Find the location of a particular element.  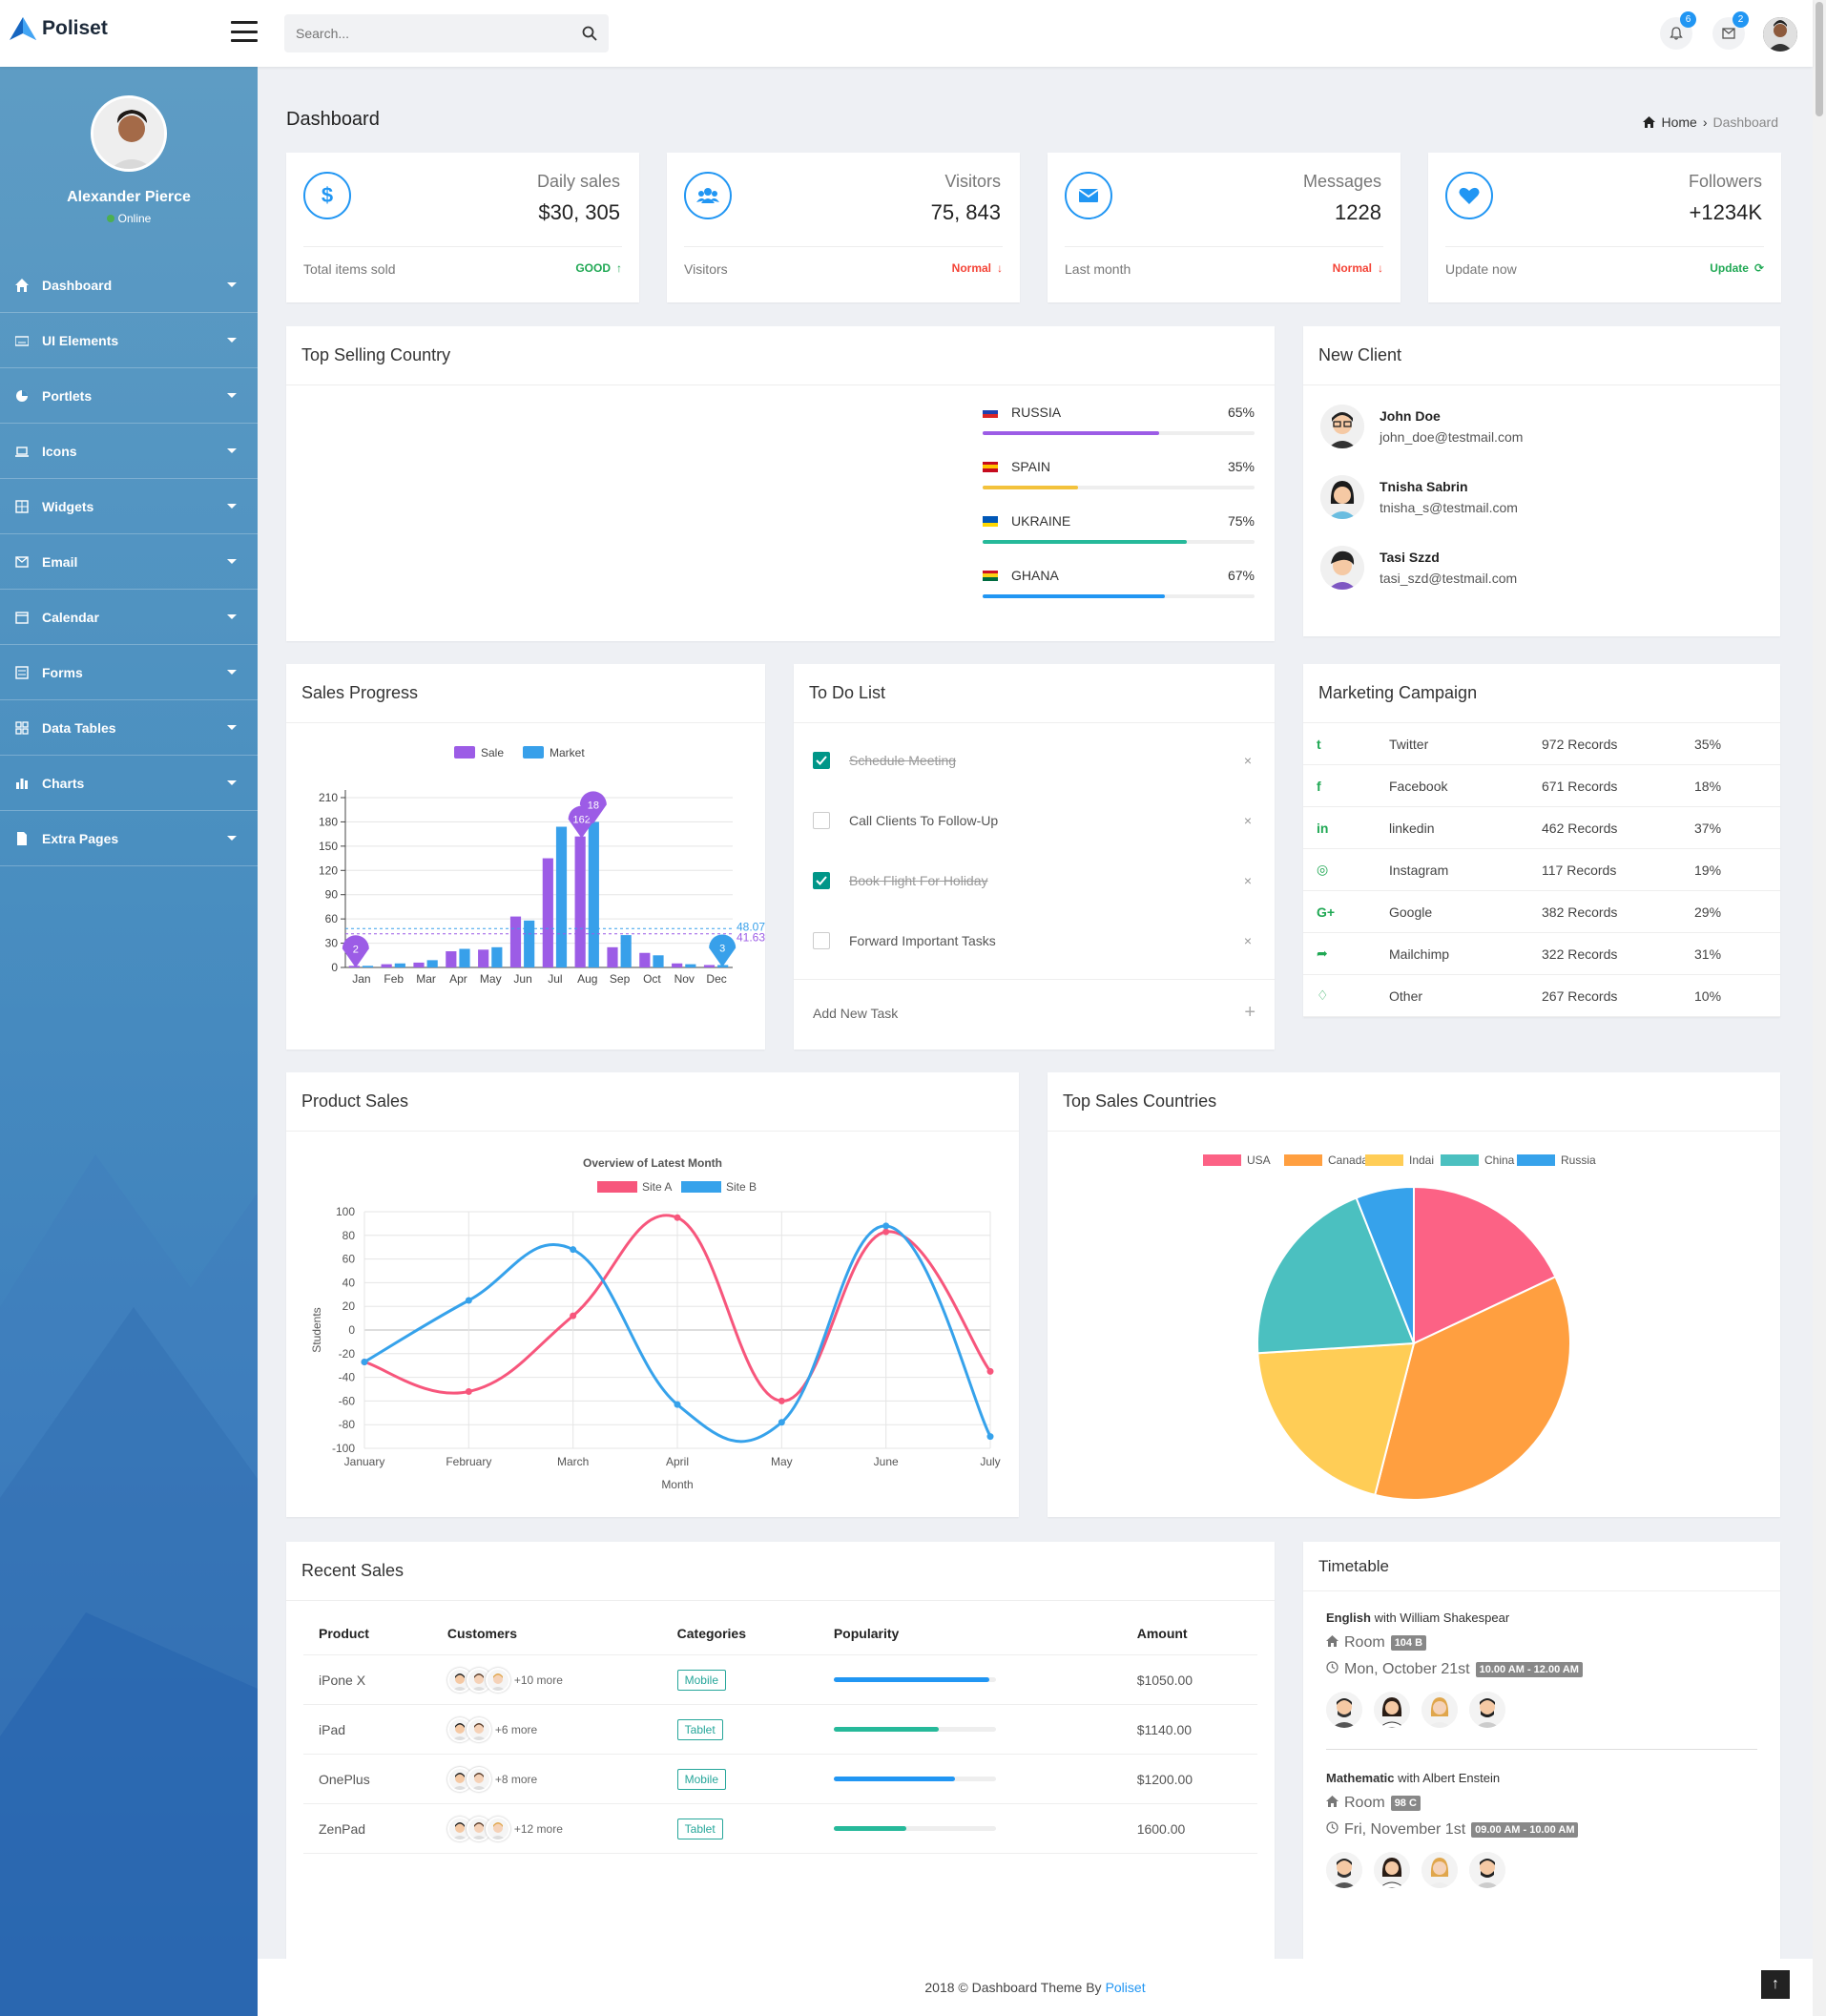

footer-link: Poliset is located at coordinates (1125, 1987).